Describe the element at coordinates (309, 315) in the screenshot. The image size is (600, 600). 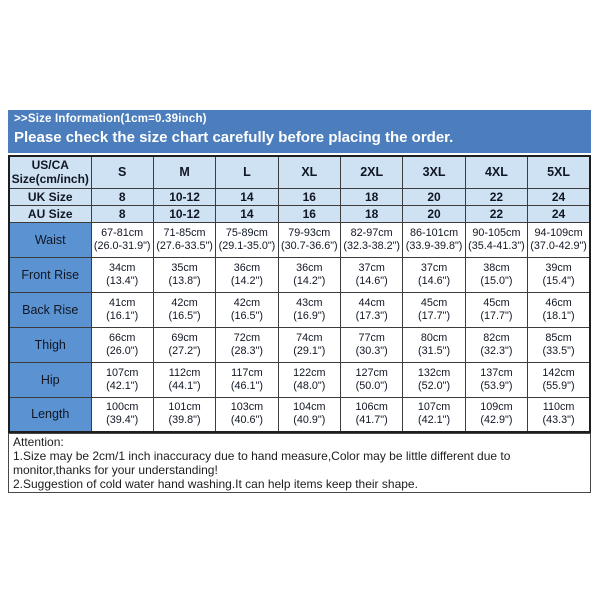
I see `measurement-inch: (16.9")` at that location.